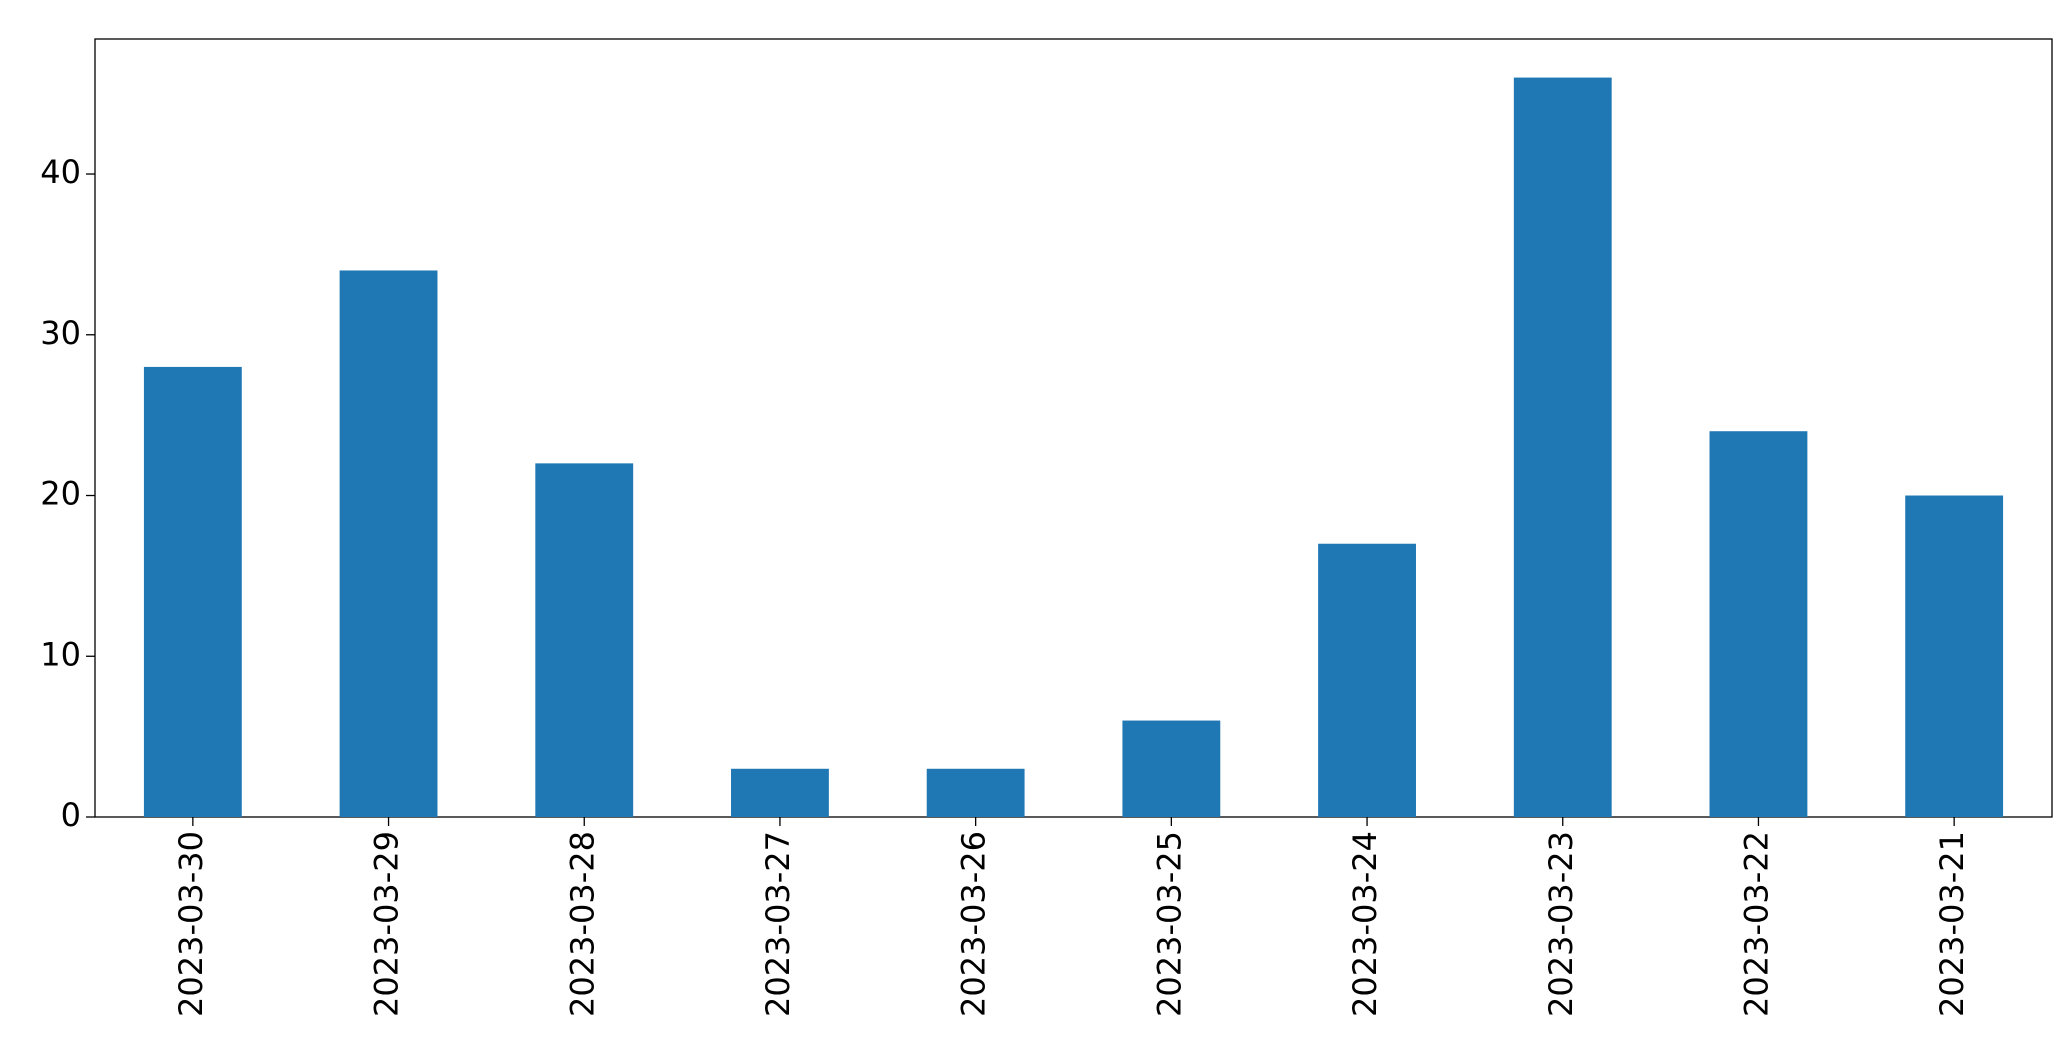 This screenshot has width=2071, height=1061. I want to click on x-tick-label: 2023-03-26, so click(974, 924).